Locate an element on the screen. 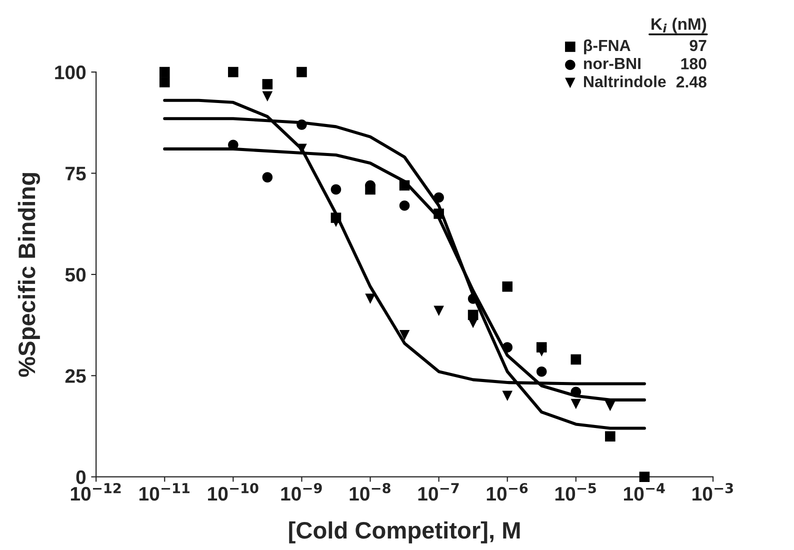  annotation: 2.48 is located at coordinates (691, 82).